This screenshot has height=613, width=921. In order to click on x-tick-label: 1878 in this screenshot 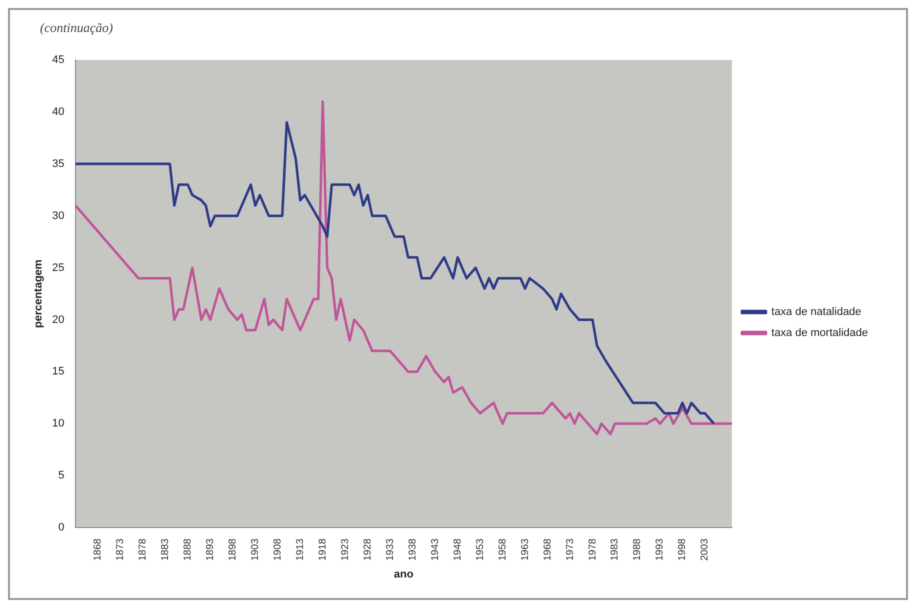, I will do `click(143, 549)`.